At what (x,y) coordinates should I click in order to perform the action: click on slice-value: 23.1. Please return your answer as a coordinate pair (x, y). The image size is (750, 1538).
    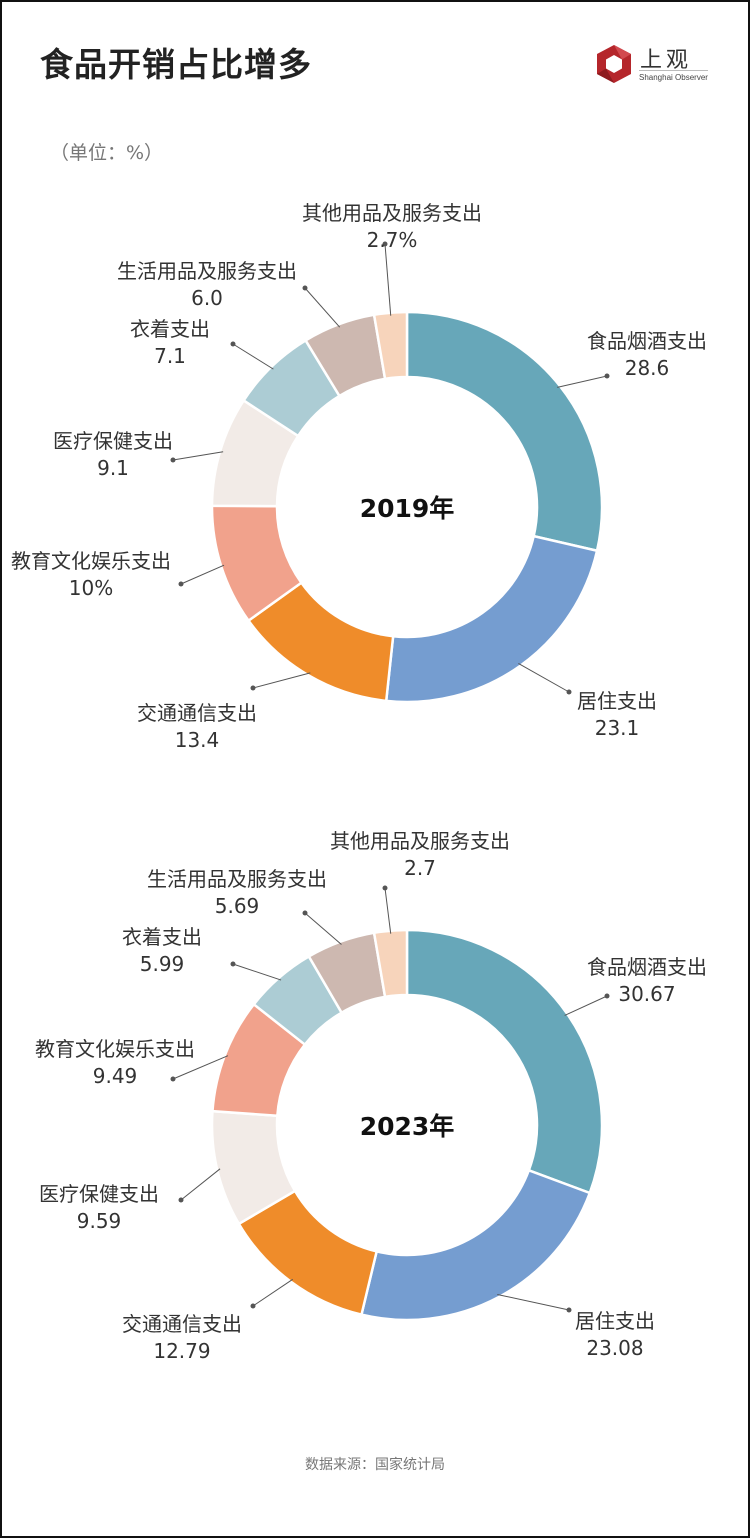
    Looking at the image, I should click on (617, 728).